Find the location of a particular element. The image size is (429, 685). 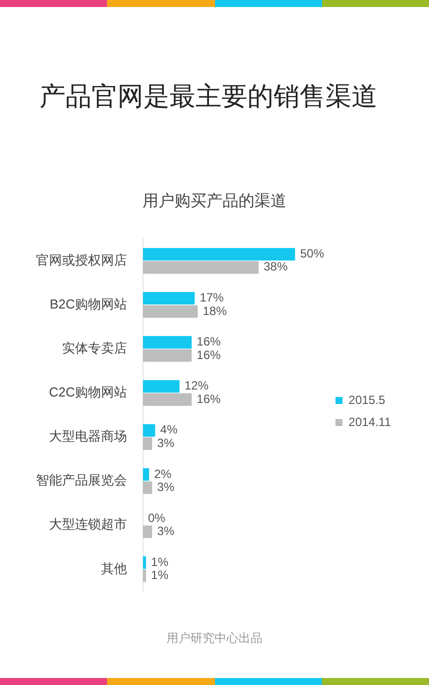

data-label: 50% is located at coordinates (312, 253).